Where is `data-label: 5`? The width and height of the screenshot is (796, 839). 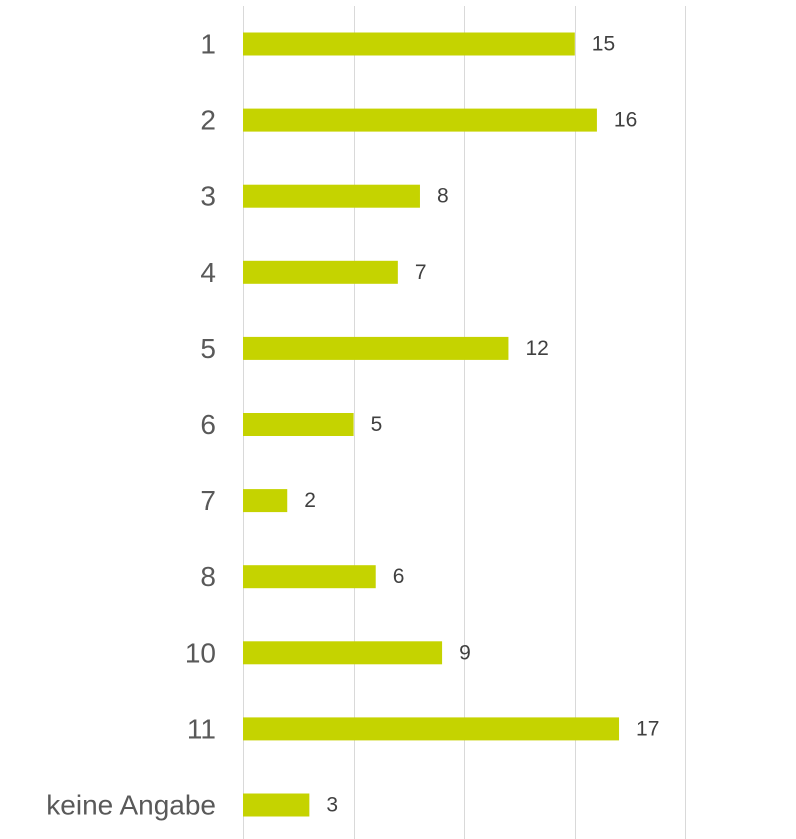
data-label: 5 is located at coordinates (377, 424).